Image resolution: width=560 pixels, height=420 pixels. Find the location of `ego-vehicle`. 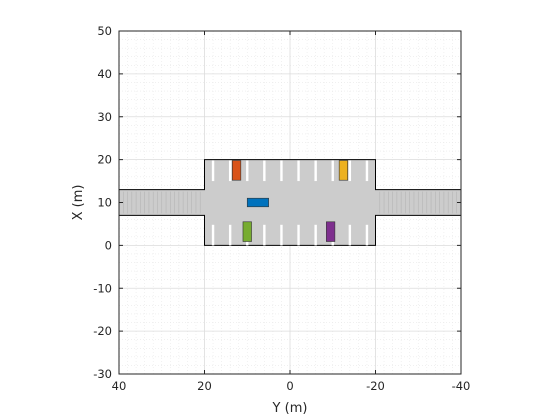

ego-vehicle is located at coordinates (257, 202).